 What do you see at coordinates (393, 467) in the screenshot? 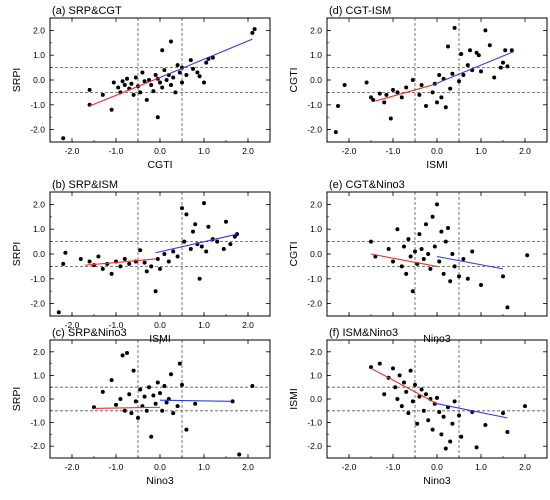
I see `x-tick-label: -1.0` at bounding box center [393, 467].